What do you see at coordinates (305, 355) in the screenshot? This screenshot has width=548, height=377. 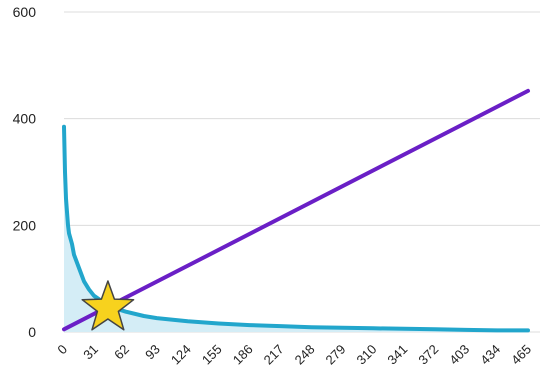 I see `x-tick-label: 248` at bounding box center [305, 355].